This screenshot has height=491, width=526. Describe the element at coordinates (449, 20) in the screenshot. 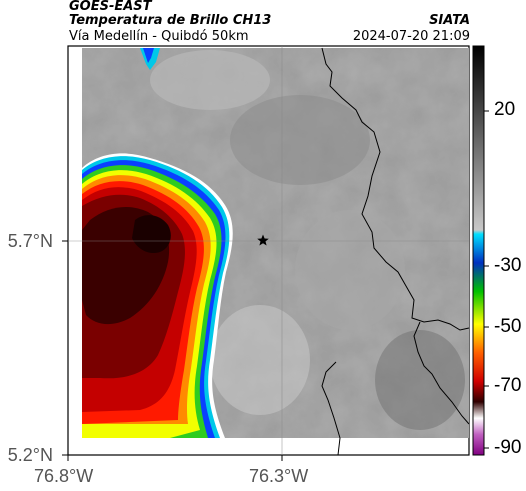

I see `source-label: SIATA` at that location.